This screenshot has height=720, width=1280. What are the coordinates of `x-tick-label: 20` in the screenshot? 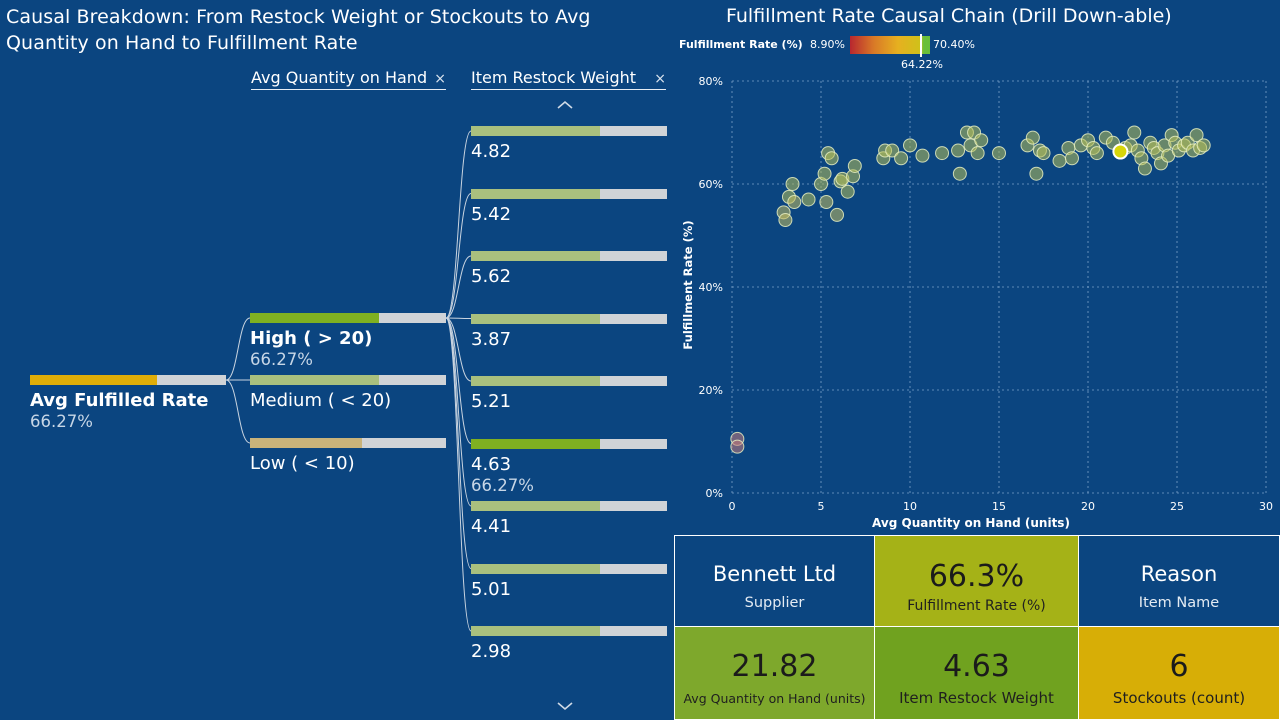 It's located at (1088, 506).